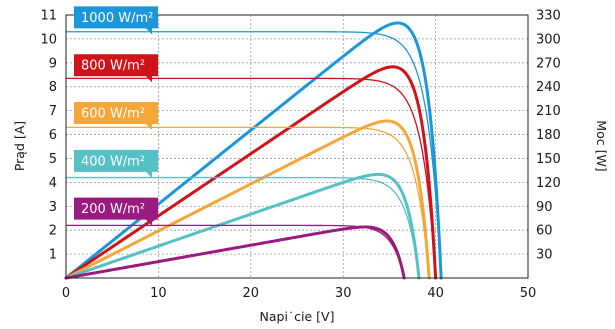 This screenshot has height=329, width=615. Describe the element at coordinates (251, 293) in the screenshot. I see `x-tick-label: 20` at that location.